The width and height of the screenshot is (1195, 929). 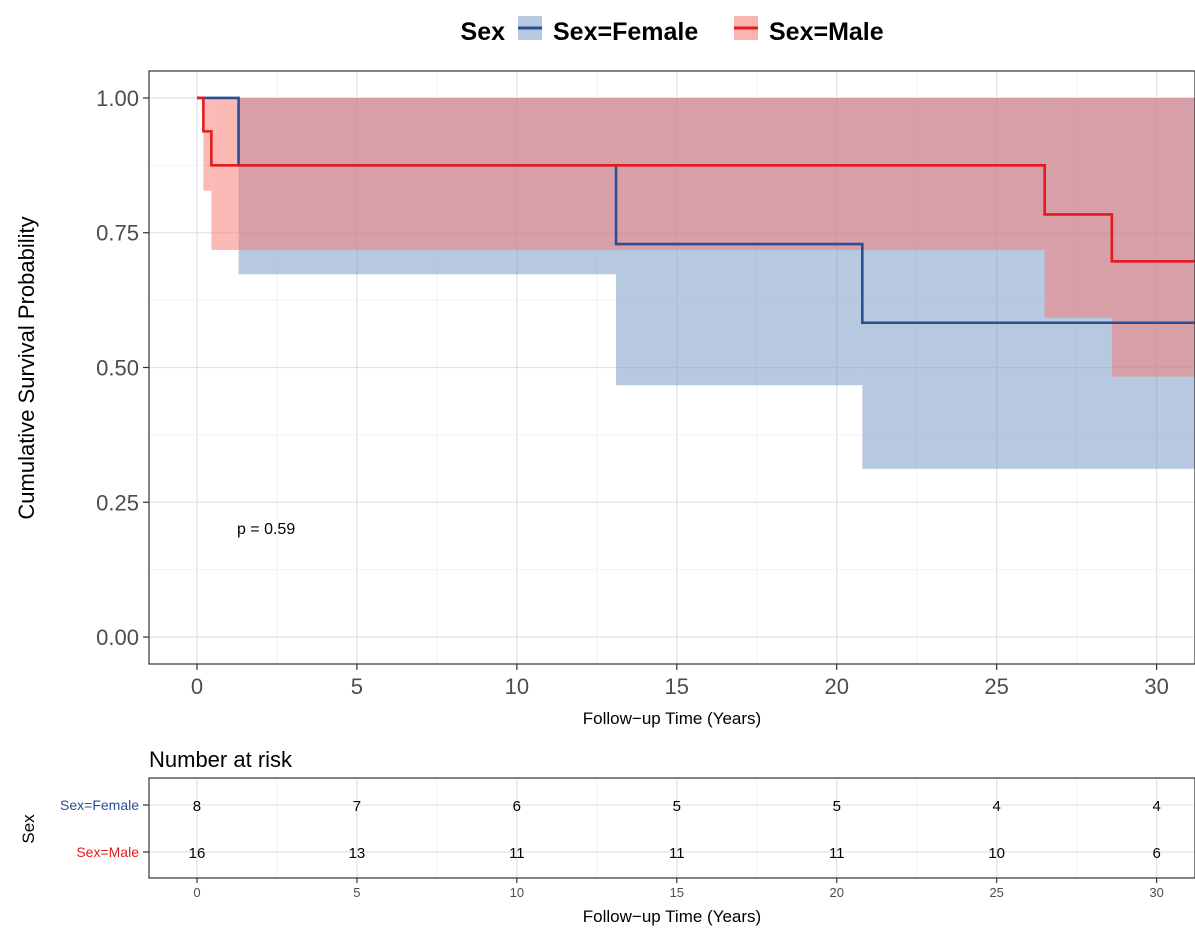 I want to click on y-tick-label: 0.50, so click(x=117, y=368).